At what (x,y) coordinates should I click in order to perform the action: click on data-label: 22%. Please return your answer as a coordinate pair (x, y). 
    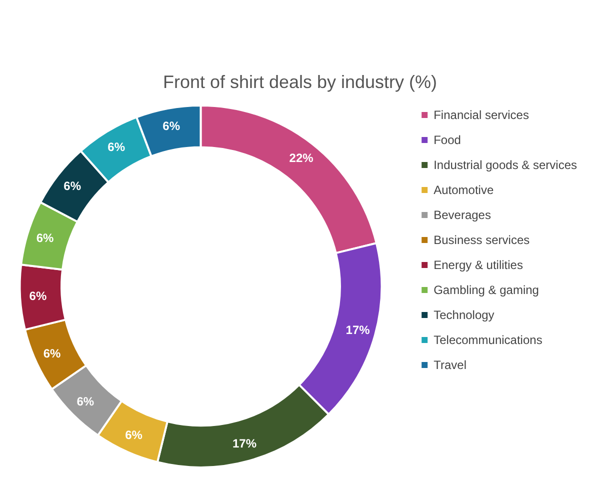
    Looking at the image, I should click on (301, 158).